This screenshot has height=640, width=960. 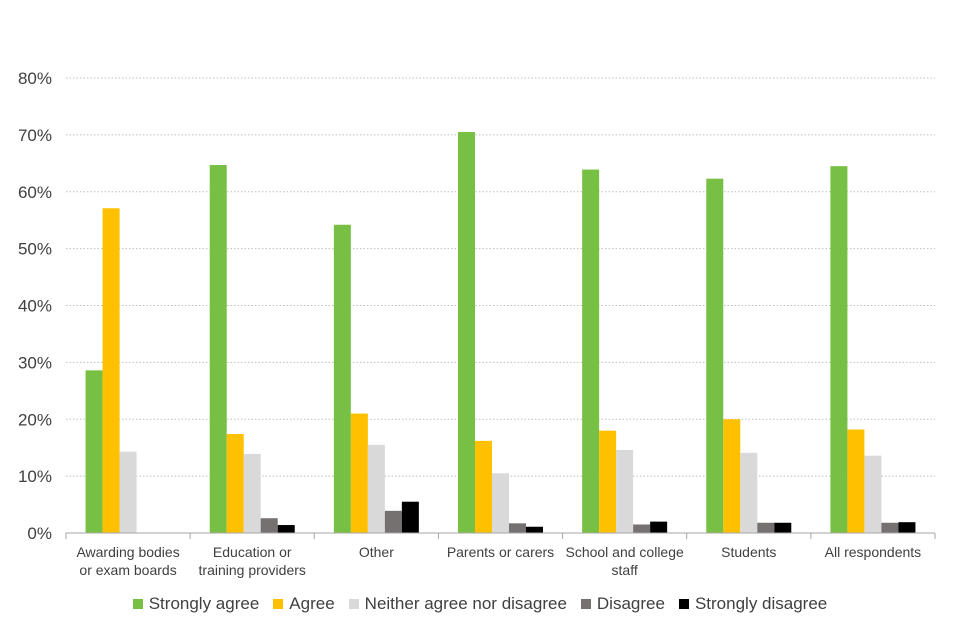 What do you see at coordinates (312, 603) in the screenshot?
I see `legend-label: Agree` at bounding box center [312, 603].